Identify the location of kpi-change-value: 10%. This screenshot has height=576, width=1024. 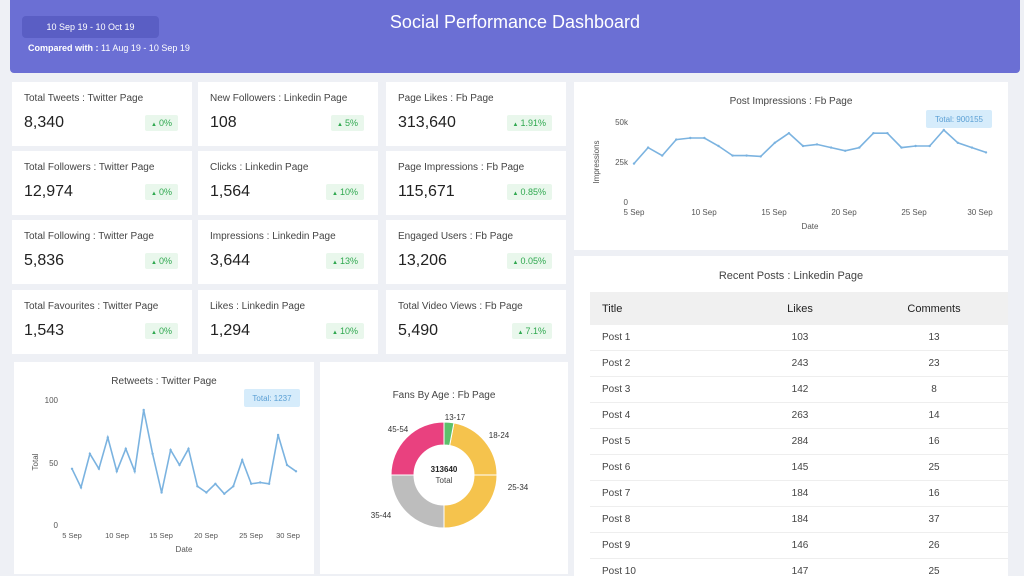
(348, 331).